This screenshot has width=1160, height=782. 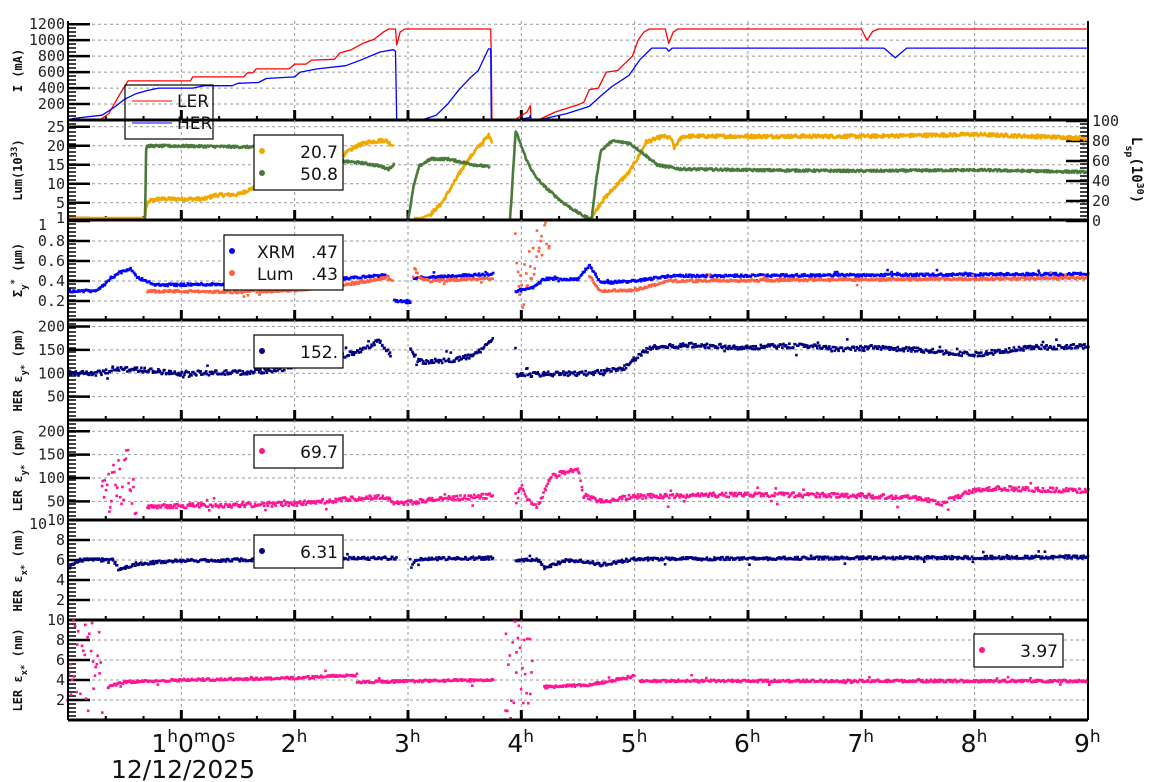 What do you see at coordinates (51, 281) in the screenshot?
I see `y-tick-label: 0.4` at bounding box center [51, 281].